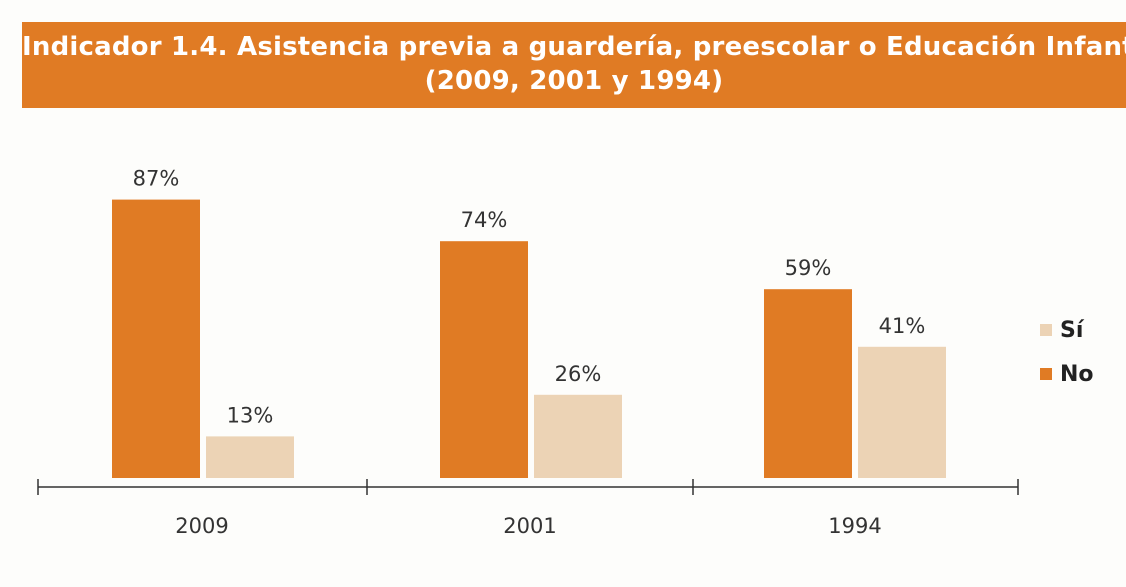  I want to click on x-tick-labels: 2009 2001 1994, so click(528, 526).